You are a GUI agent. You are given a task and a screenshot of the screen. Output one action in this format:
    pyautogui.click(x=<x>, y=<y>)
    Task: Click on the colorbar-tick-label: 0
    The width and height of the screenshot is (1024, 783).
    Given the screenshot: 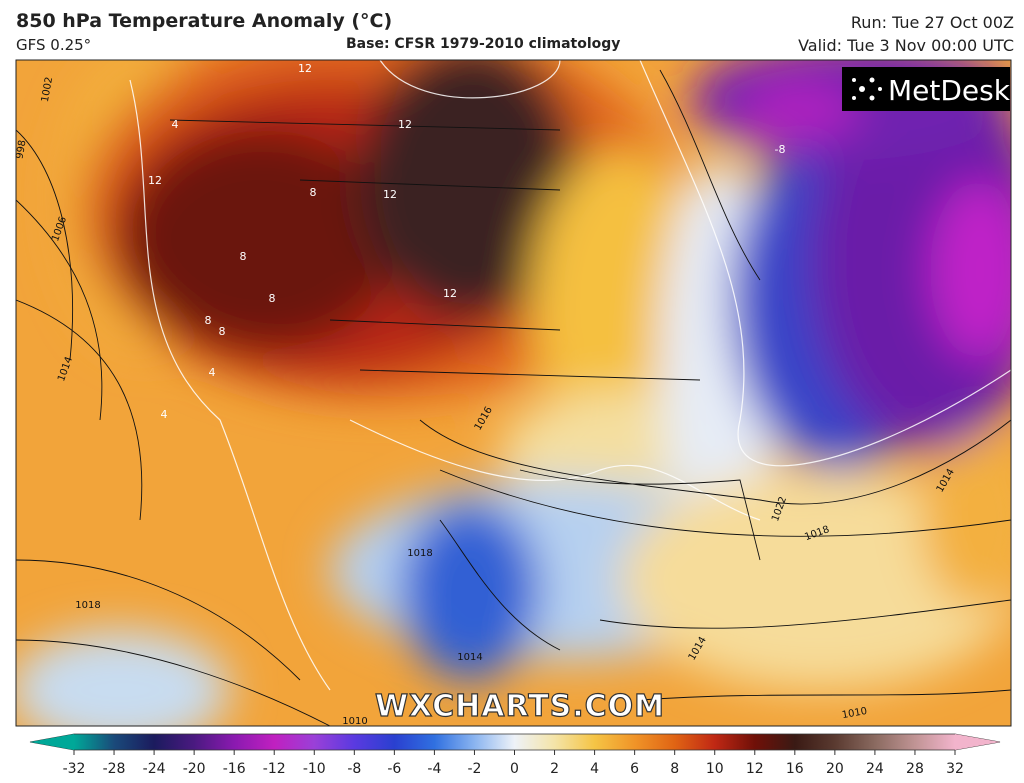 What is the action you would take?
    pyautogui.click(x=514, y=769)
    